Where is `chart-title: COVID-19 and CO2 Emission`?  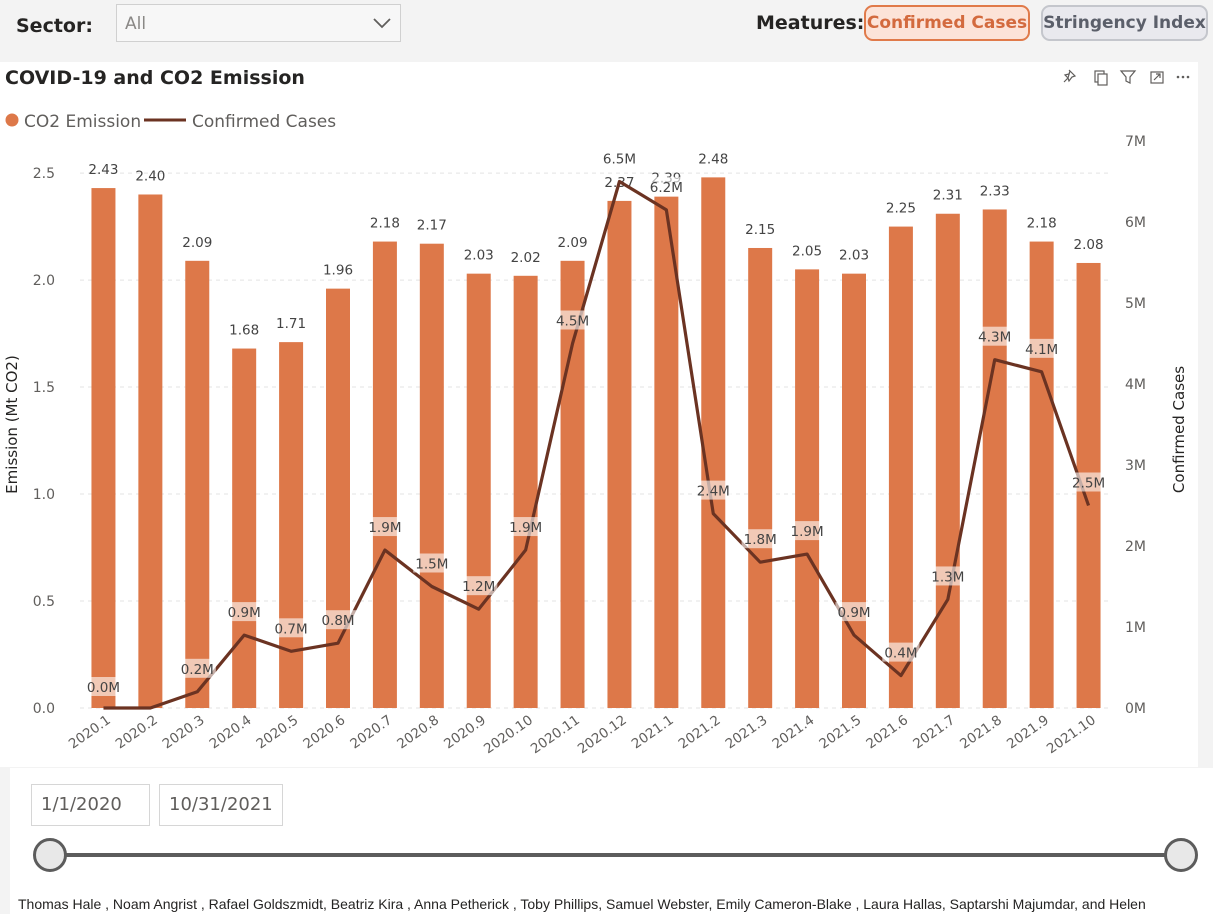 chart-title: COVID-19 and CO2 Emission is located at coordinates (155, 78).